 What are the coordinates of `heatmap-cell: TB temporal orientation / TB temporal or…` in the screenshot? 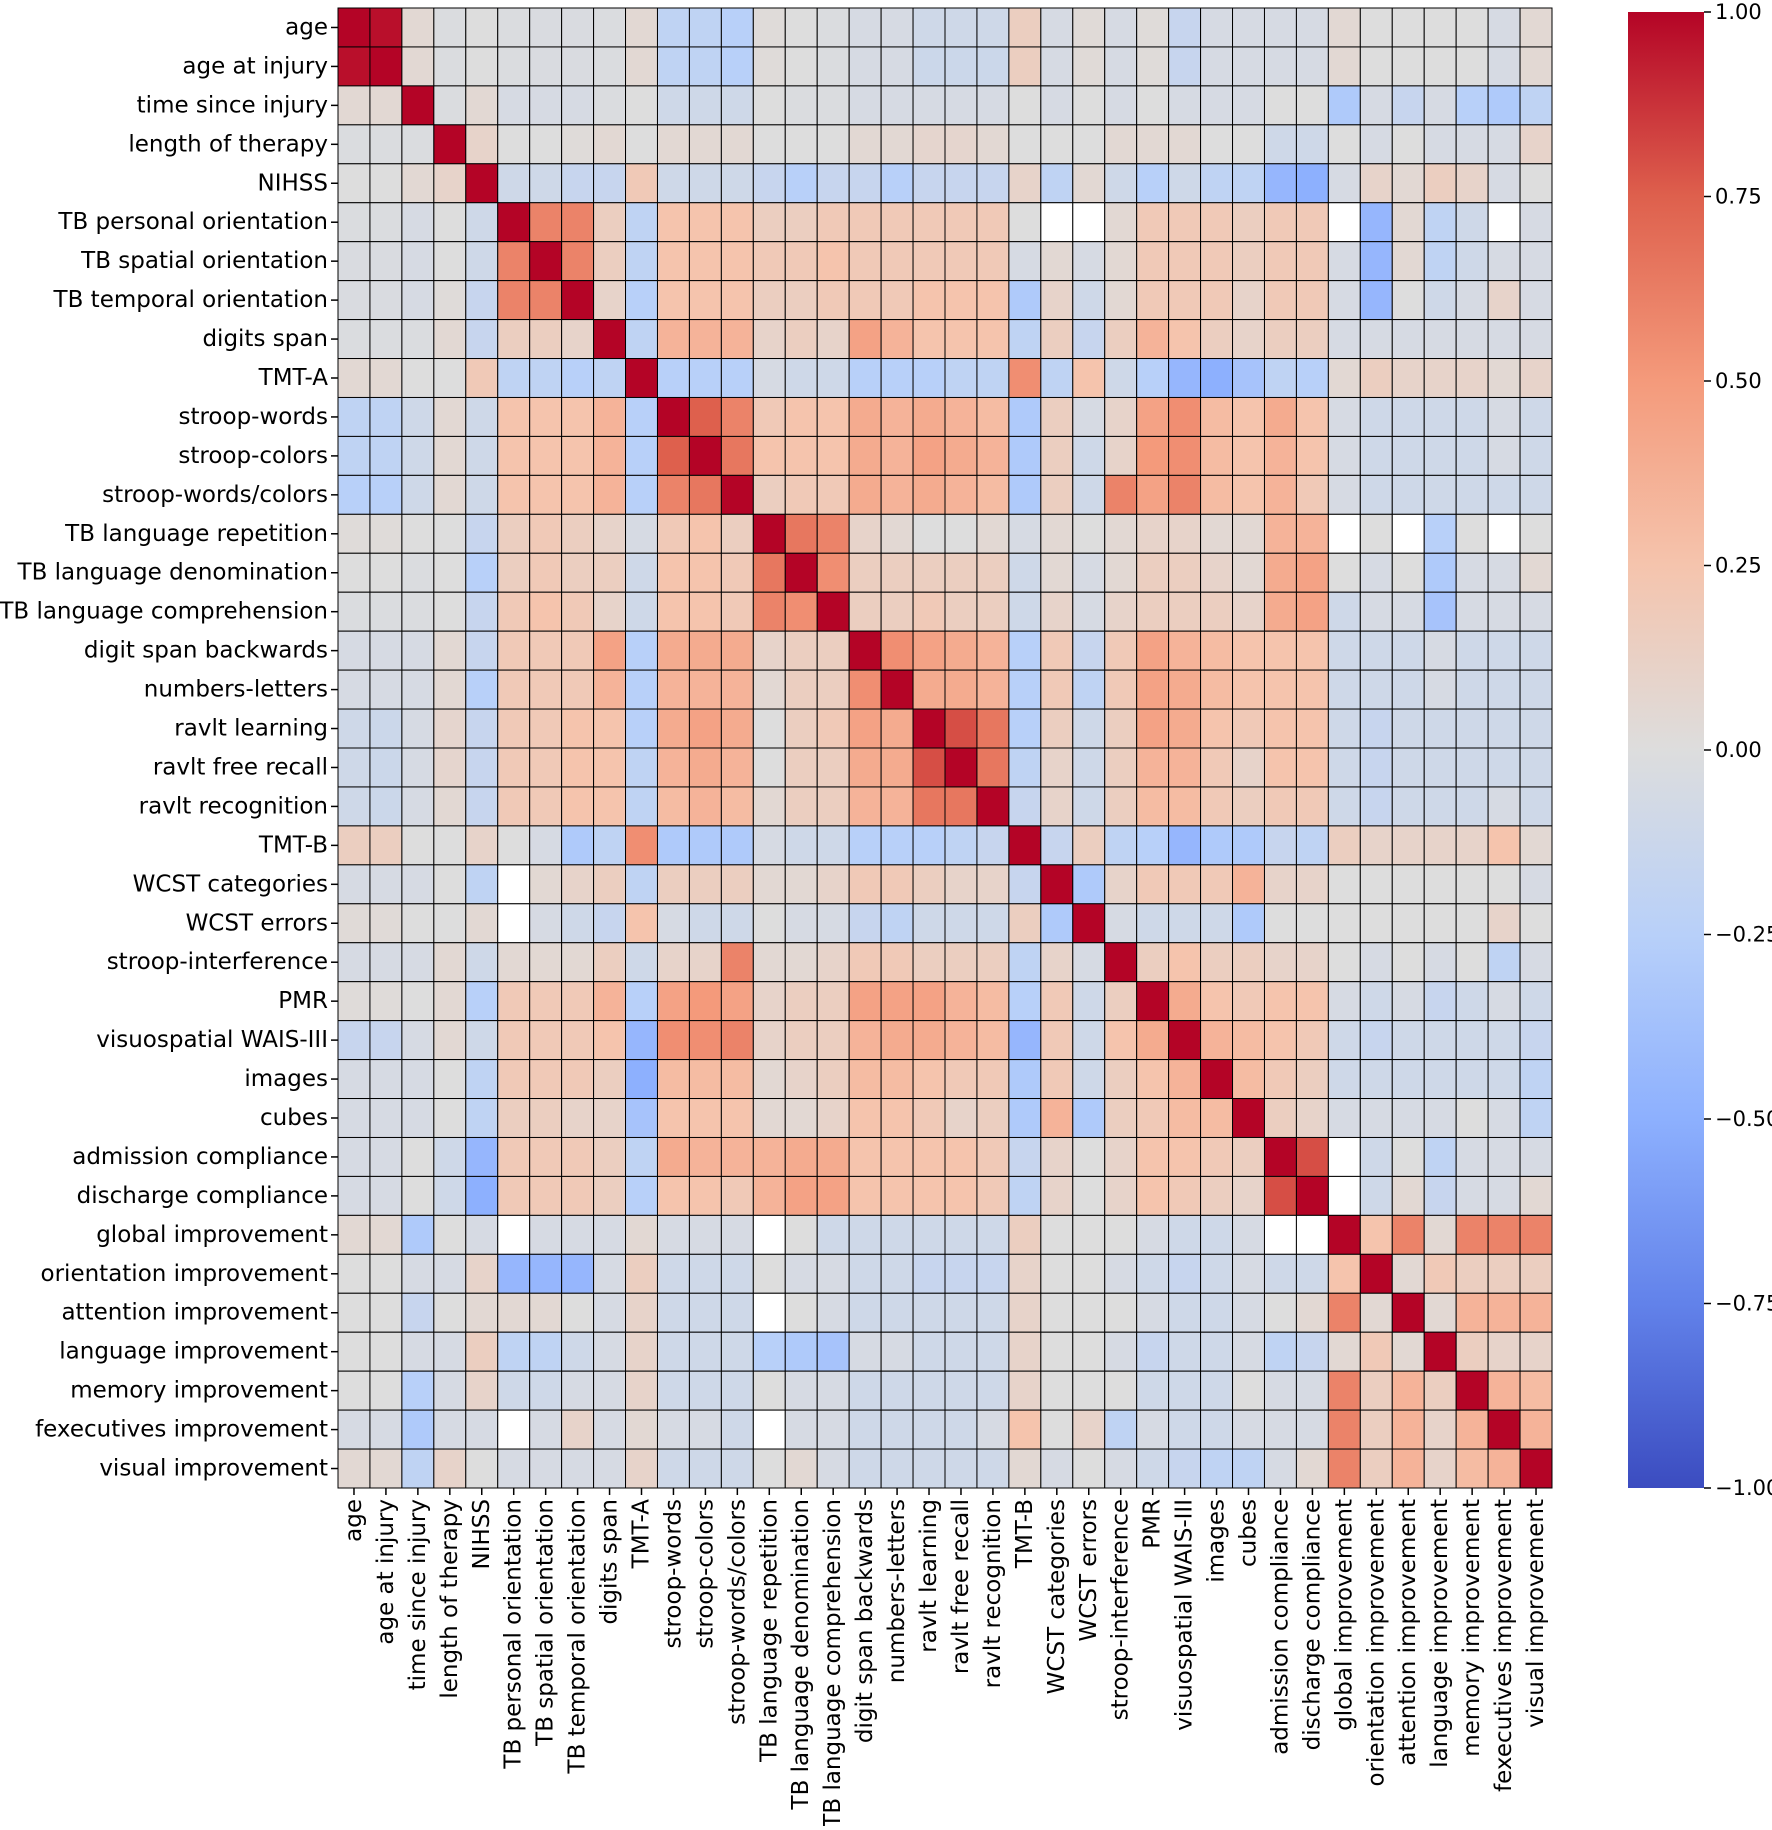 It's located at (578, 300).